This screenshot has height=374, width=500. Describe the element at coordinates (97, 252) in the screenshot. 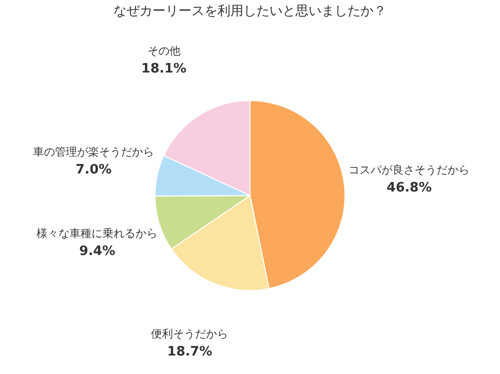

I see `data-label: 9.4%` at that location.